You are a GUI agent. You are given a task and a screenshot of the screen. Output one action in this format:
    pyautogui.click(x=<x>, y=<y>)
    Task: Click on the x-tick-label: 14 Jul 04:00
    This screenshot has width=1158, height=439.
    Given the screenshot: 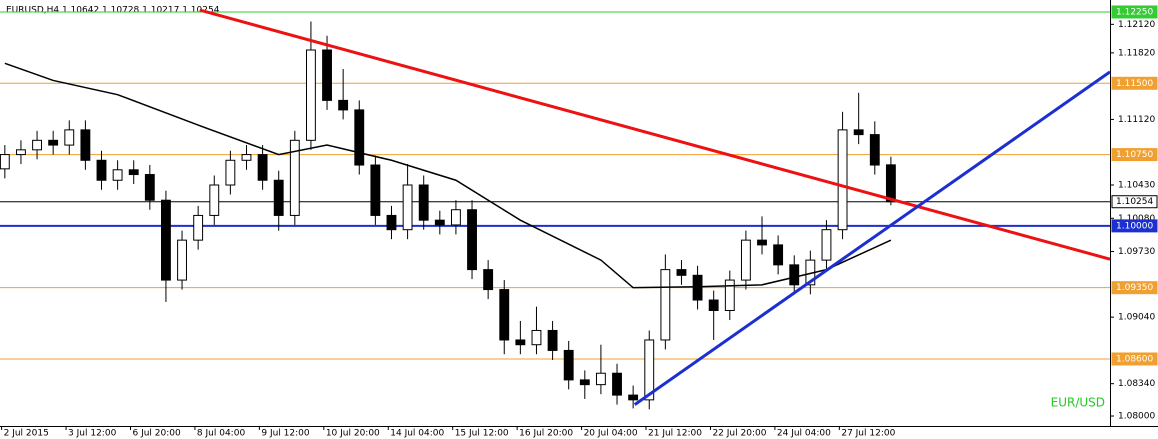 What is the action you would take?
    pyautogui.click(x=417, y=434)
    